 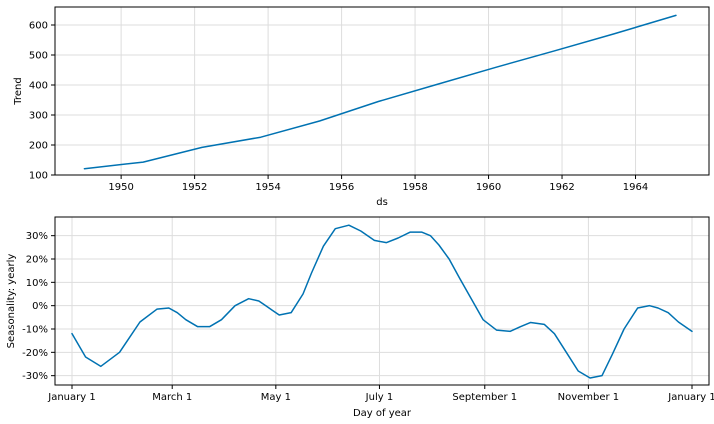 What do you see at coordinates (38, 26) in the screenshot?
I see `y-tick-label: 600` at bounding box center [38, 26].